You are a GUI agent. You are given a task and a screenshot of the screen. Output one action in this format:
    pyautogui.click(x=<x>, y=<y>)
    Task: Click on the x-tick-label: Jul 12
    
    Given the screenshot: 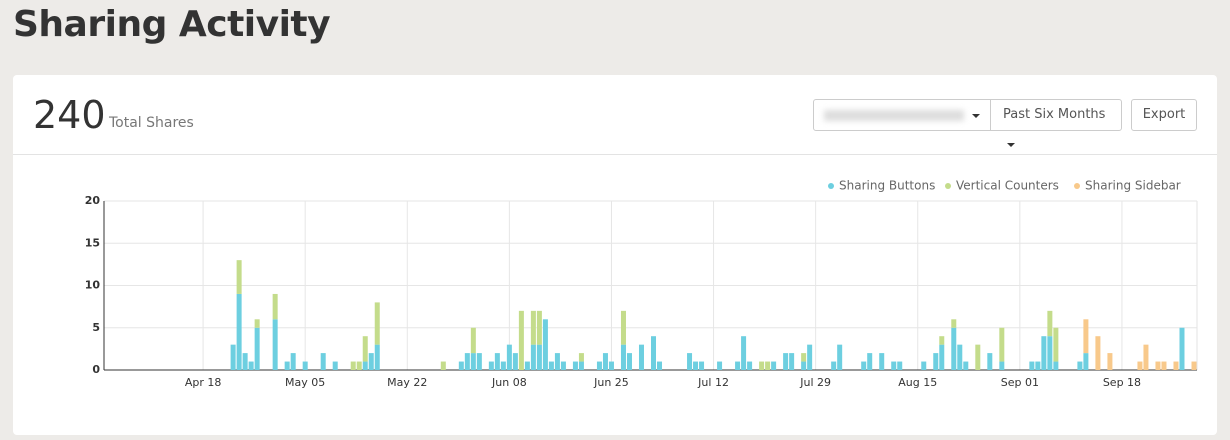 What is the action you would take?
    pyautogui.click(x=713, y=382)
    